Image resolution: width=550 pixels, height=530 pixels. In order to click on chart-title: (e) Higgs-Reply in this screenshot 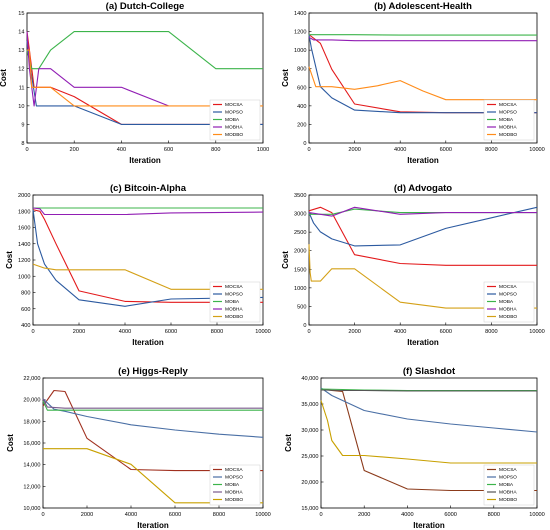, I will do `click(153, 371)`.